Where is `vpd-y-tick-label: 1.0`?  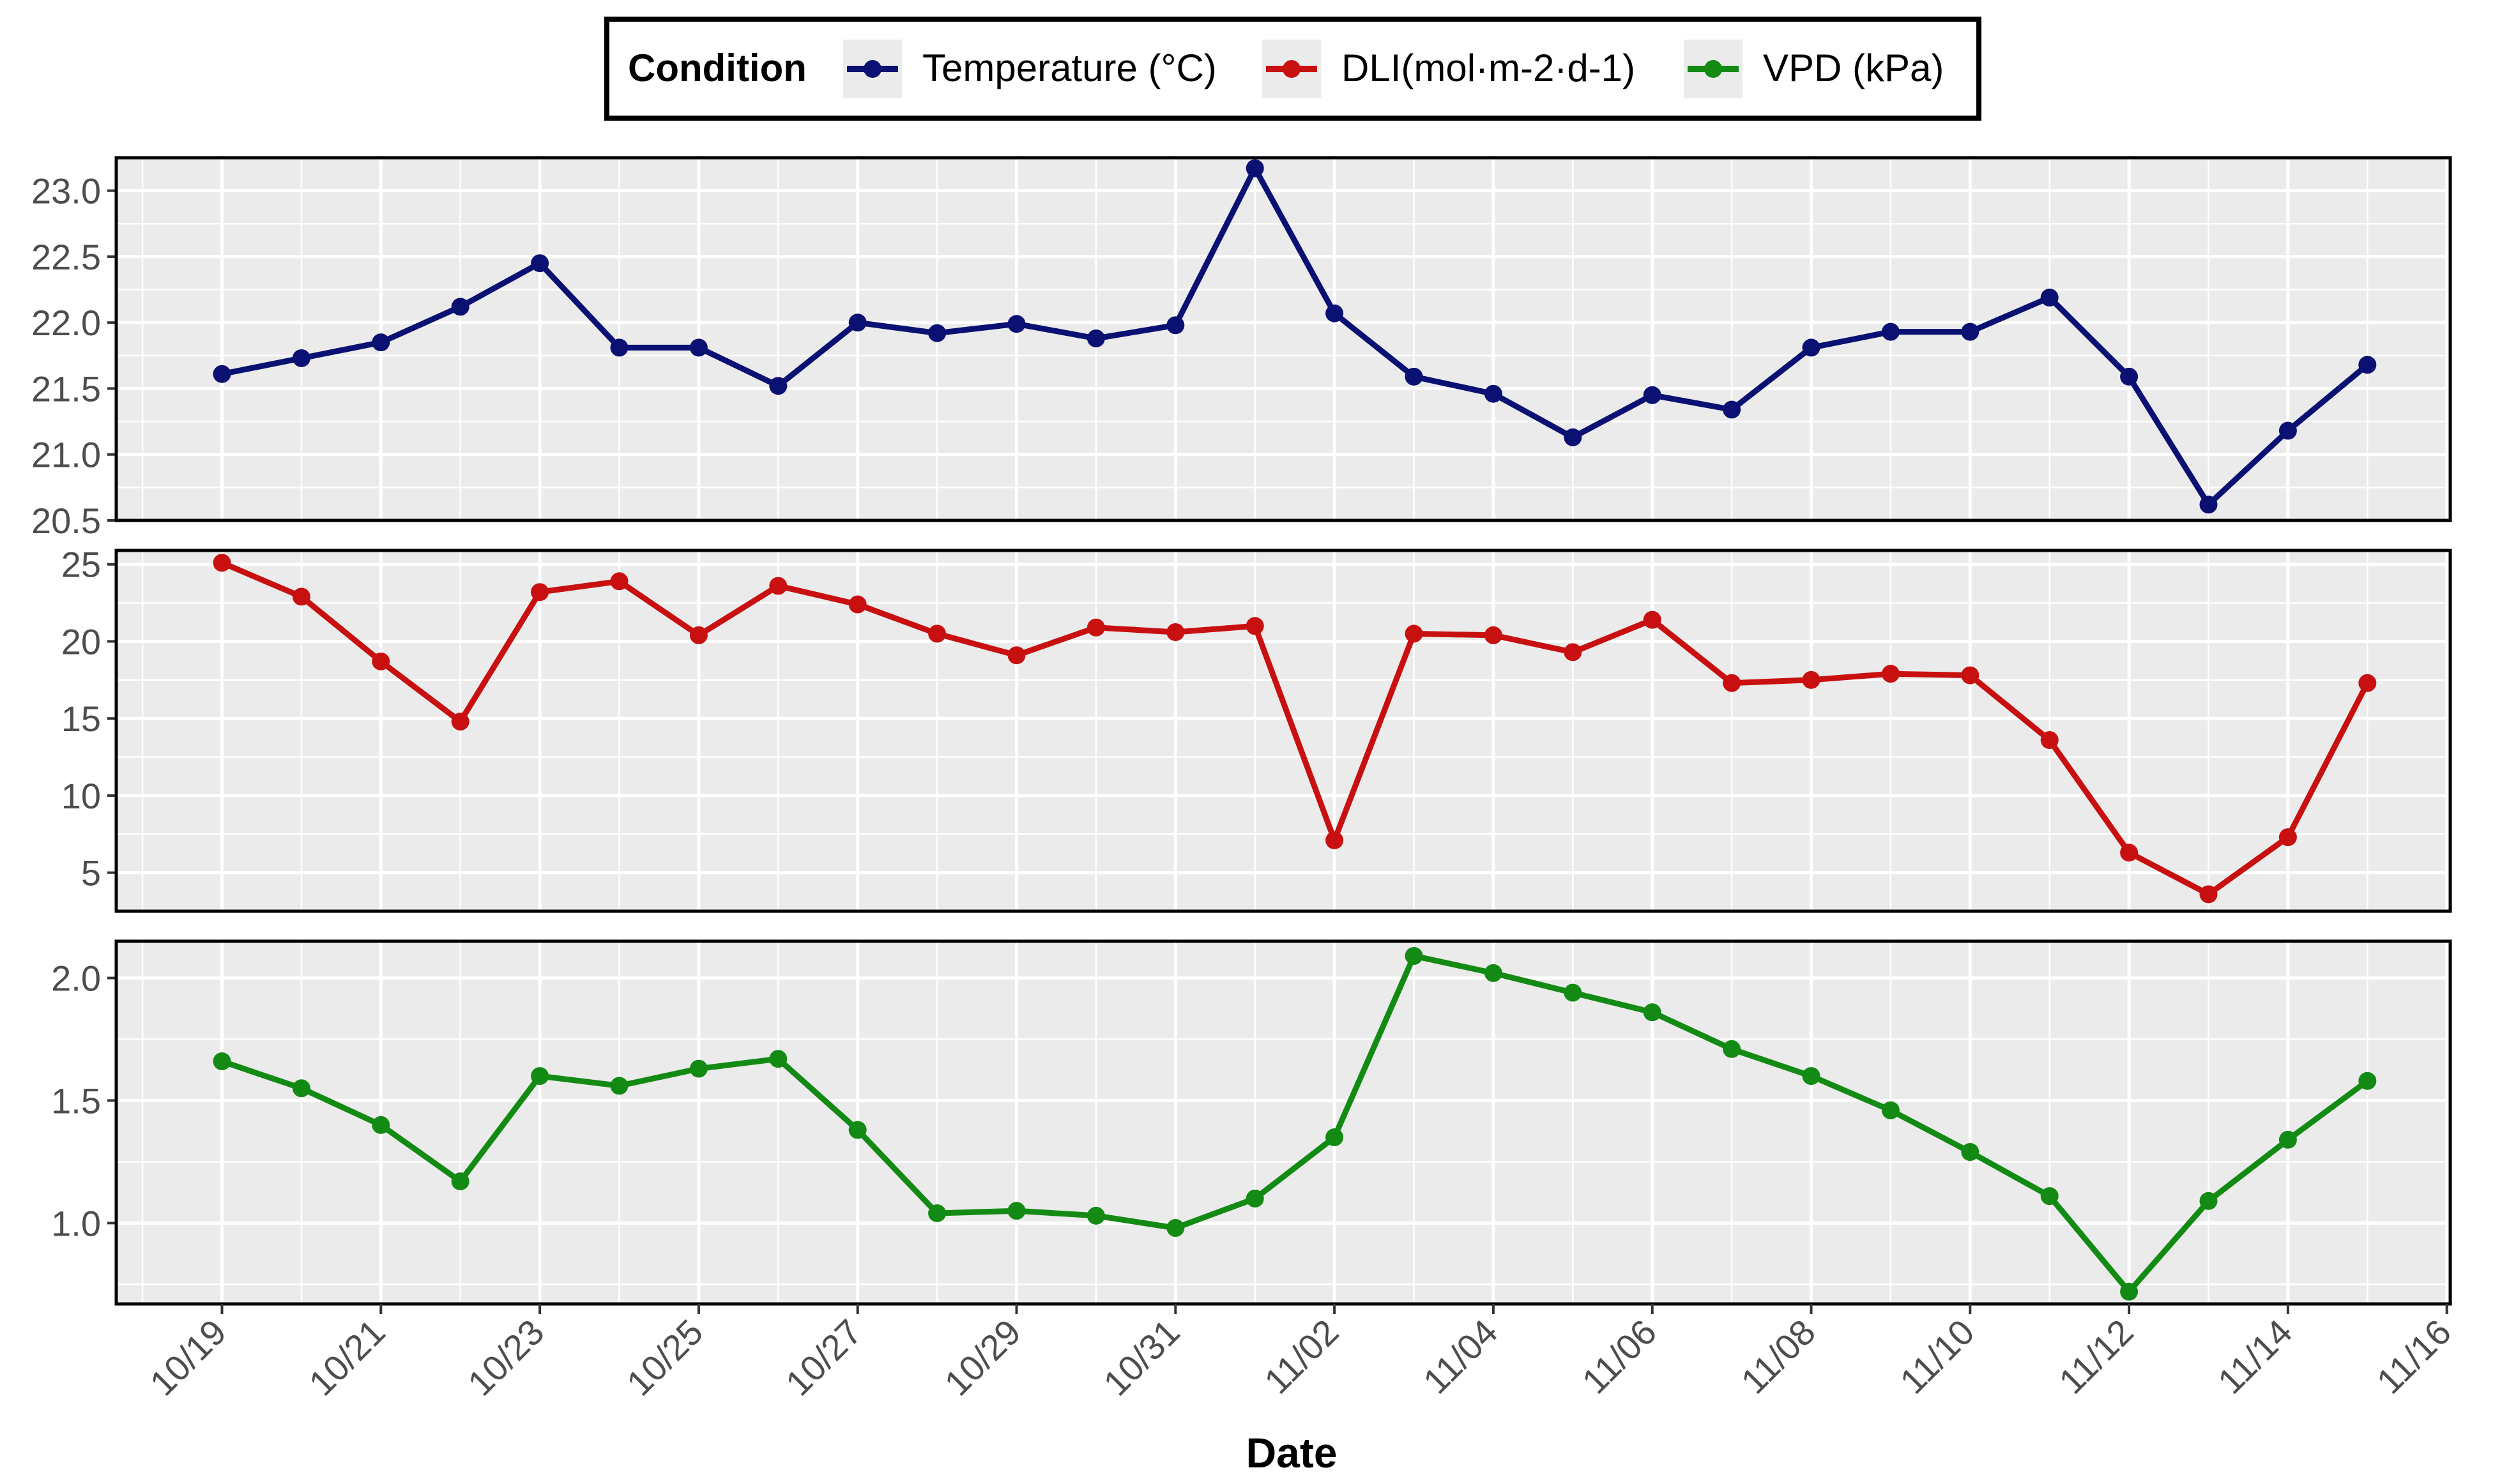 vpd-y-tick-label: 1.0 is located at coordinates (76, 1223).